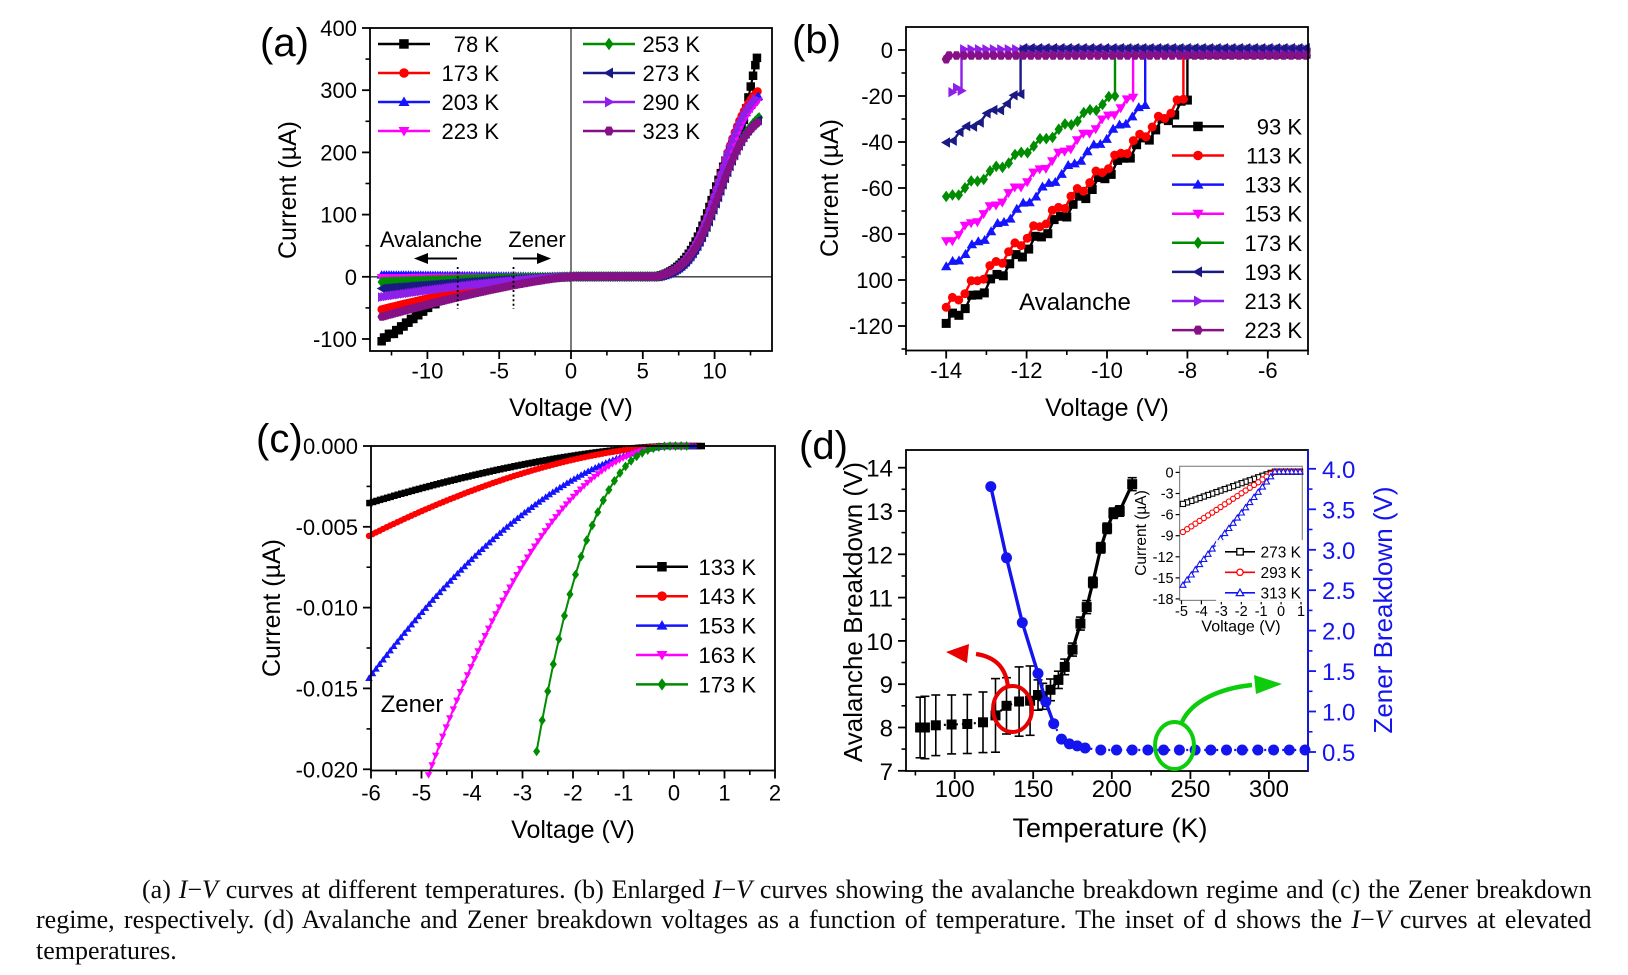 The width and height of the screenshot is (1628, 975). What do you see at coordinates (284, 43) in the screenshot?
I see `svg-text: (a)` at bounding box center [284, 43].